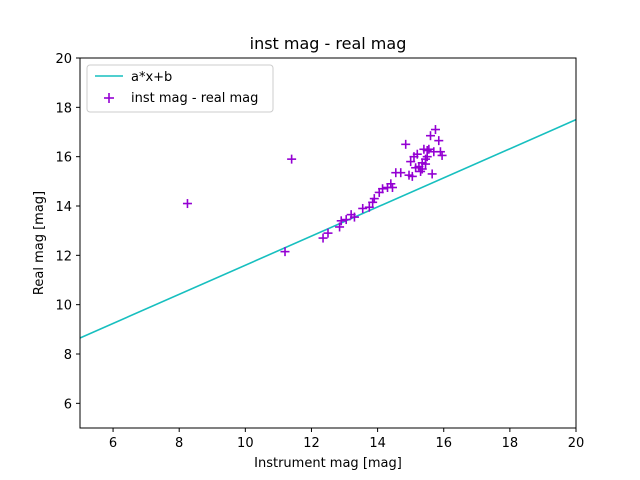  I want to click on legend-label-fit-line: a*x+b, so click(151, 77).